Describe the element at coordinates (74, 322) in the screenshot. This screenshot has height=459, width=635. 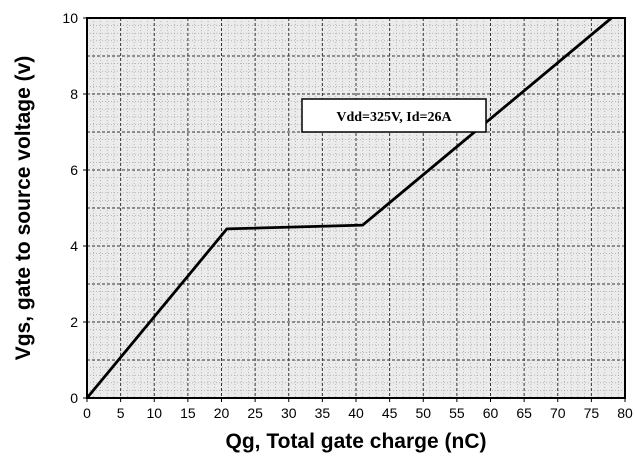
I see `y-tick-label: 2` at that location.